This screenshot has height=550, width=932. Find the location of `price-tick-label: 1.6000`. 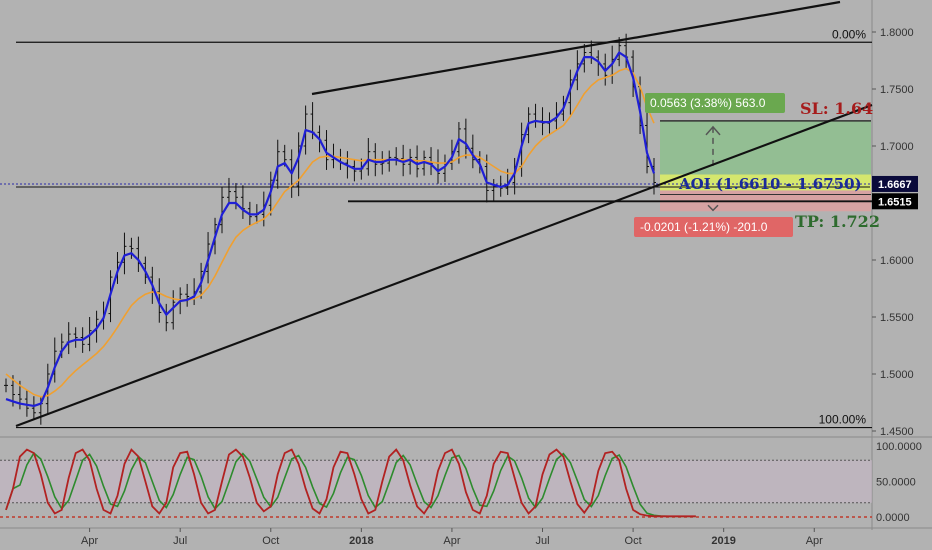

price-tick-label: 1.6000 is located at coordinates (897, 261).